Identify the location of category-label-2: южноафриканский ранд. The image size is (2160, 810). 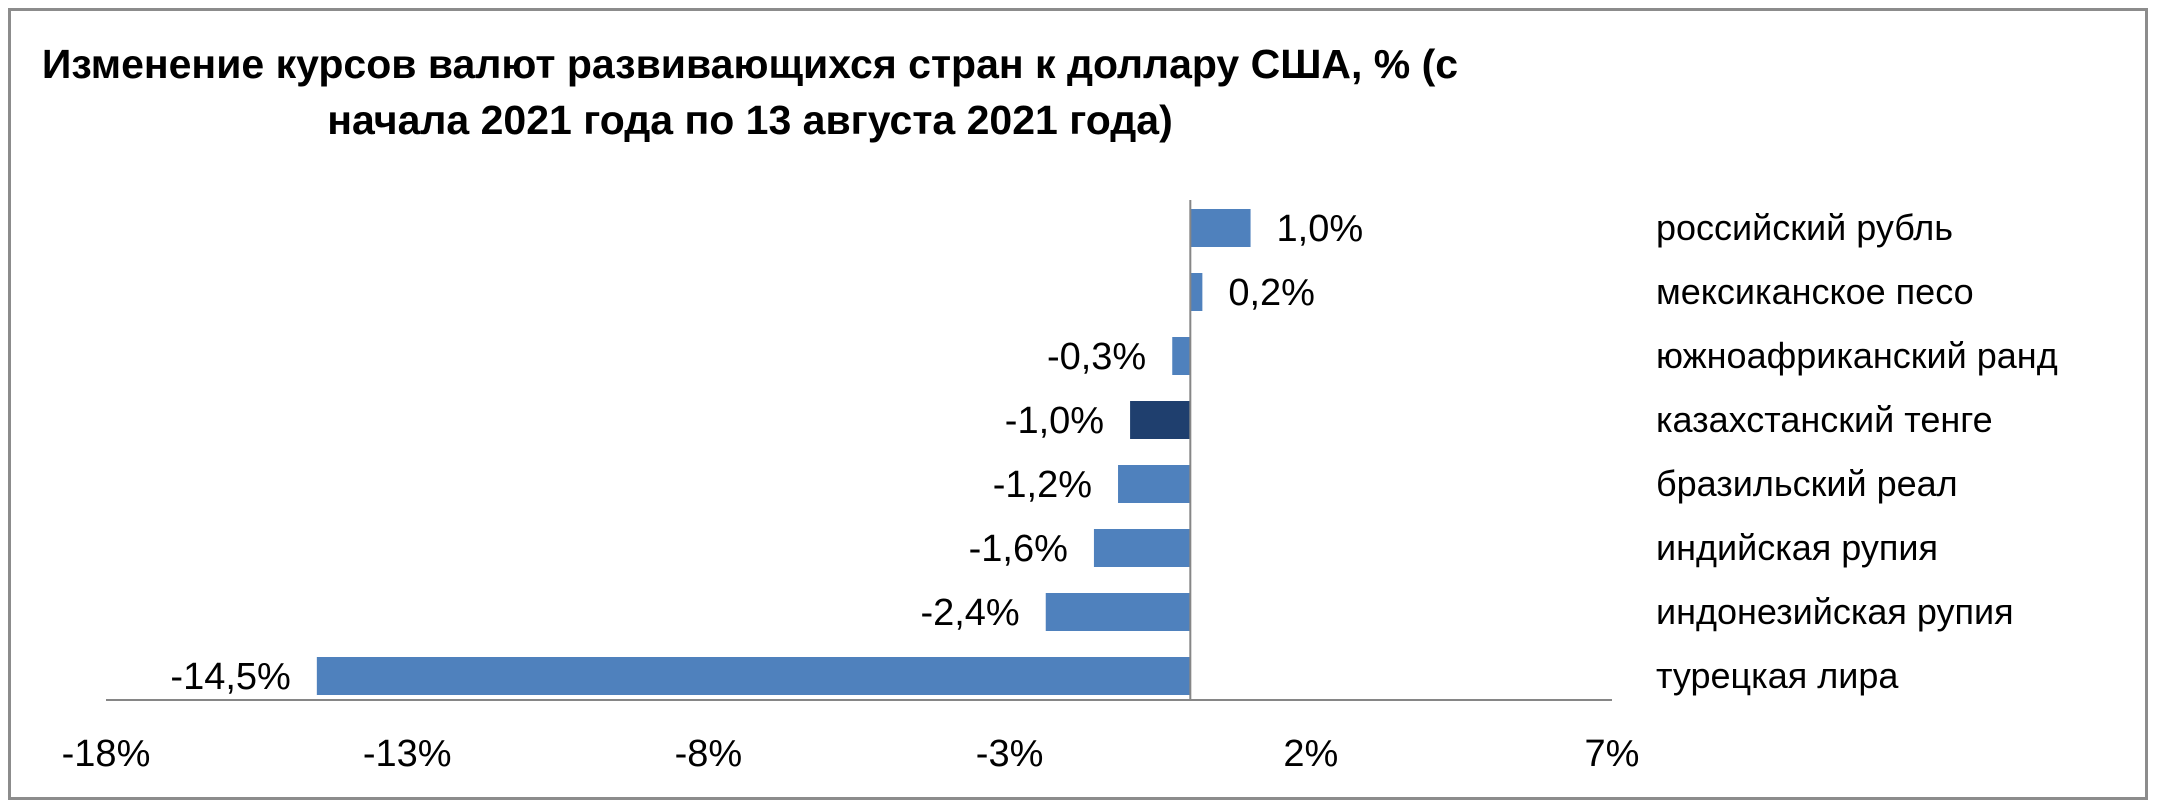
(1857, 355).